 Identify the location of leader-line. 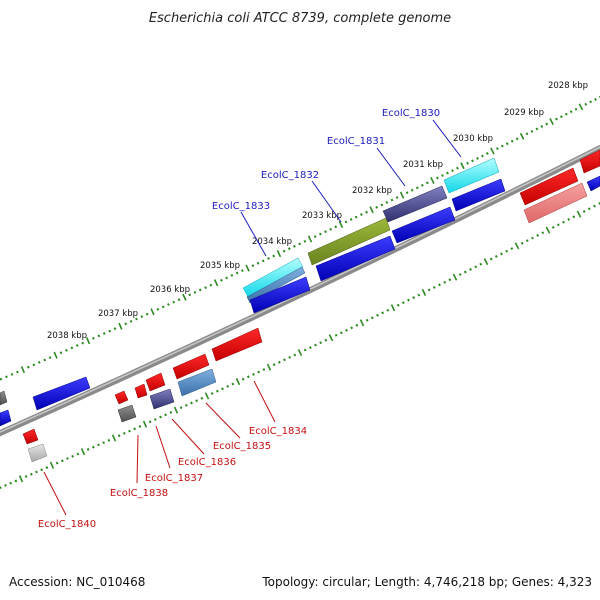
(137, 459).